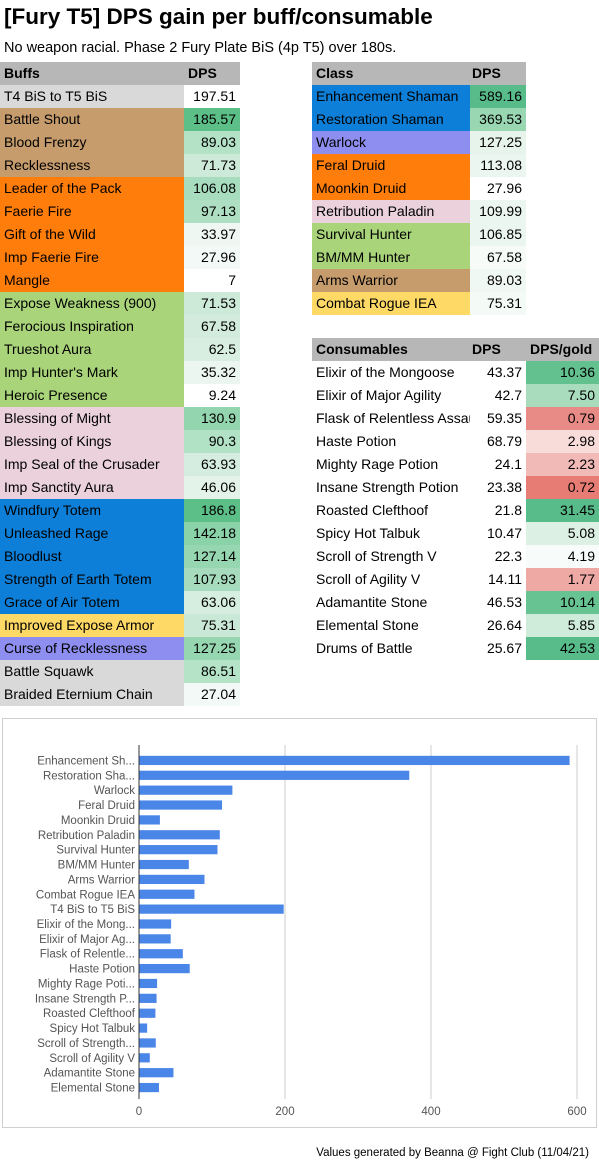 The width and height of the screenshot is (599, 1166). Describe the element at coordinates (505, 579) in the screenshot. I see `consumable-dps: 14.11` at that location.